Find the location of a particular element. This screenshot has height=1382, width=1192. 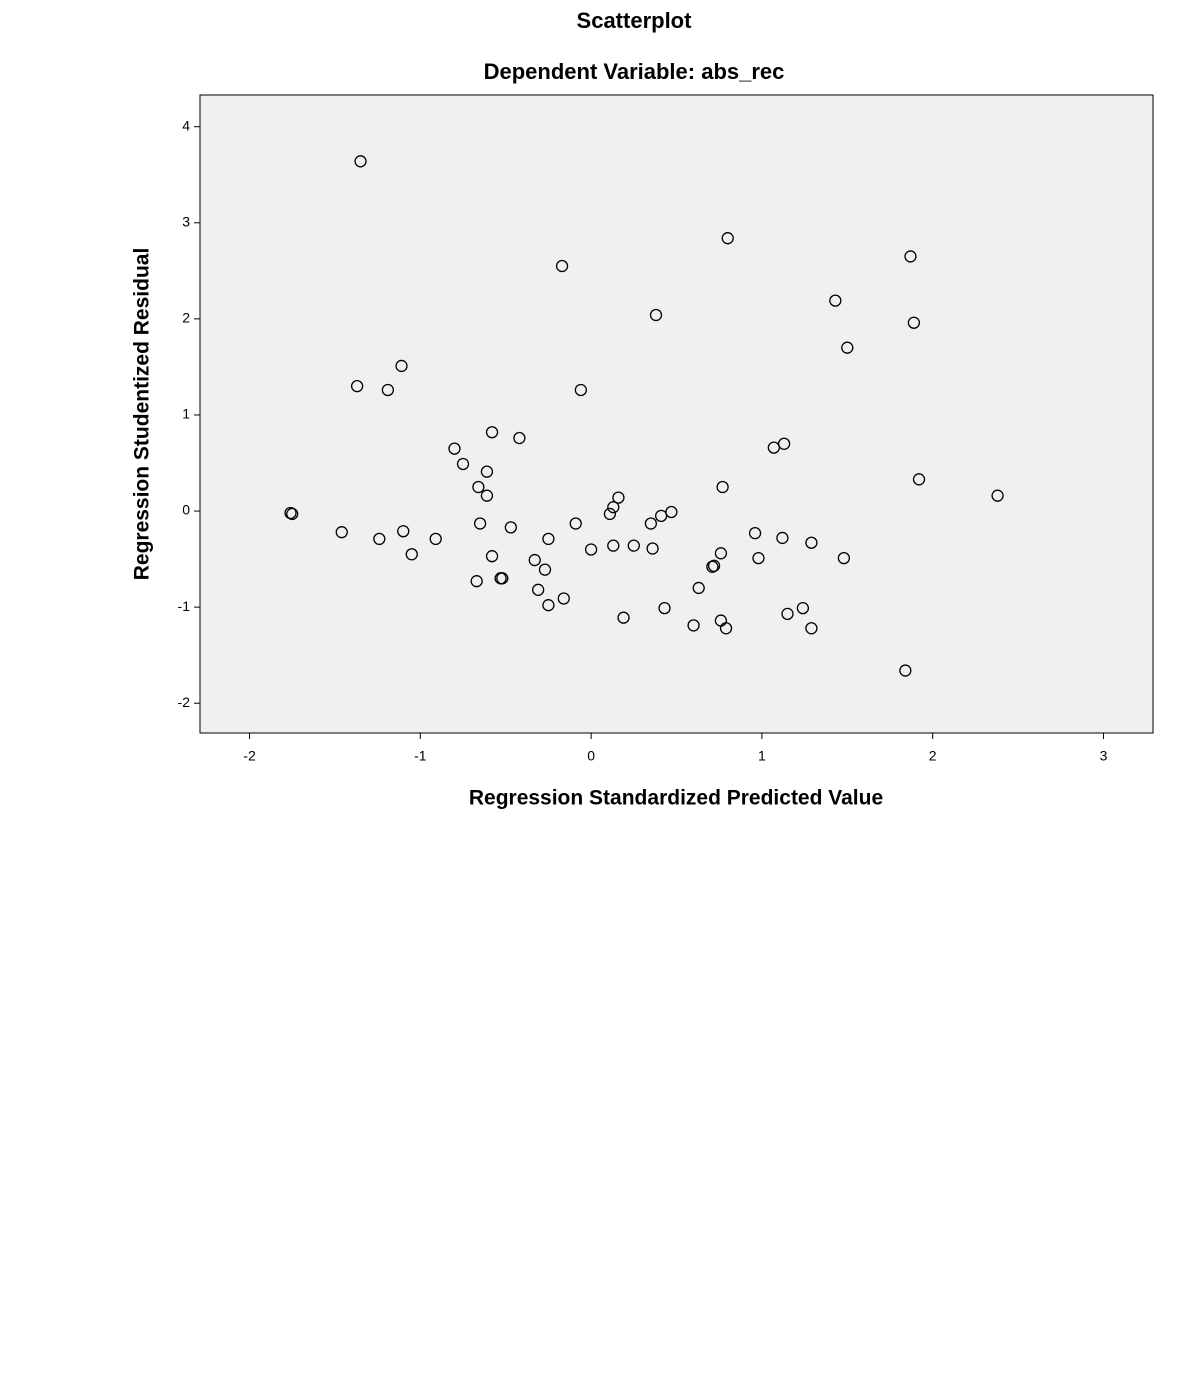

y-tick-label: 3 is located at coordinates (186, 221).